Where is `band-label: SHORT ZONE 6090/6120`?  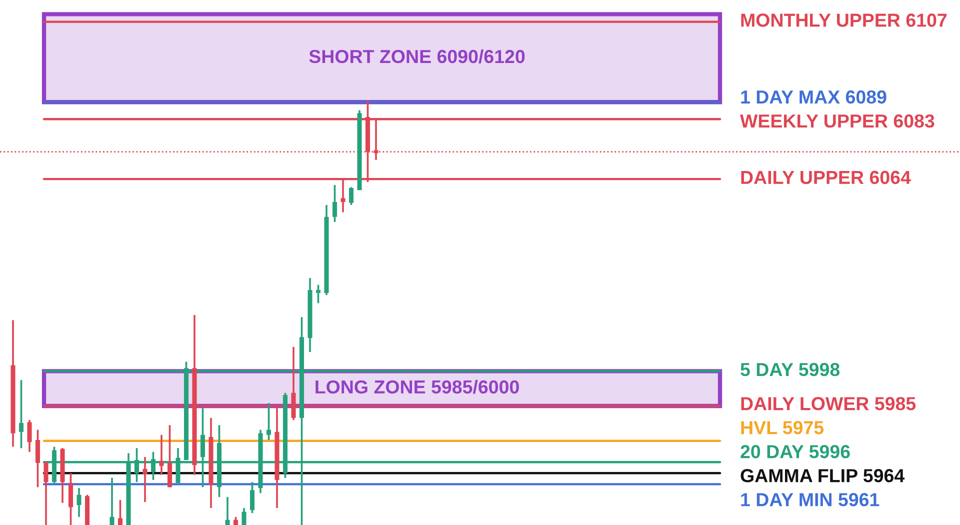
band-label: SHORT ZONE 6090/6120 is located at coordinates (417, 56).